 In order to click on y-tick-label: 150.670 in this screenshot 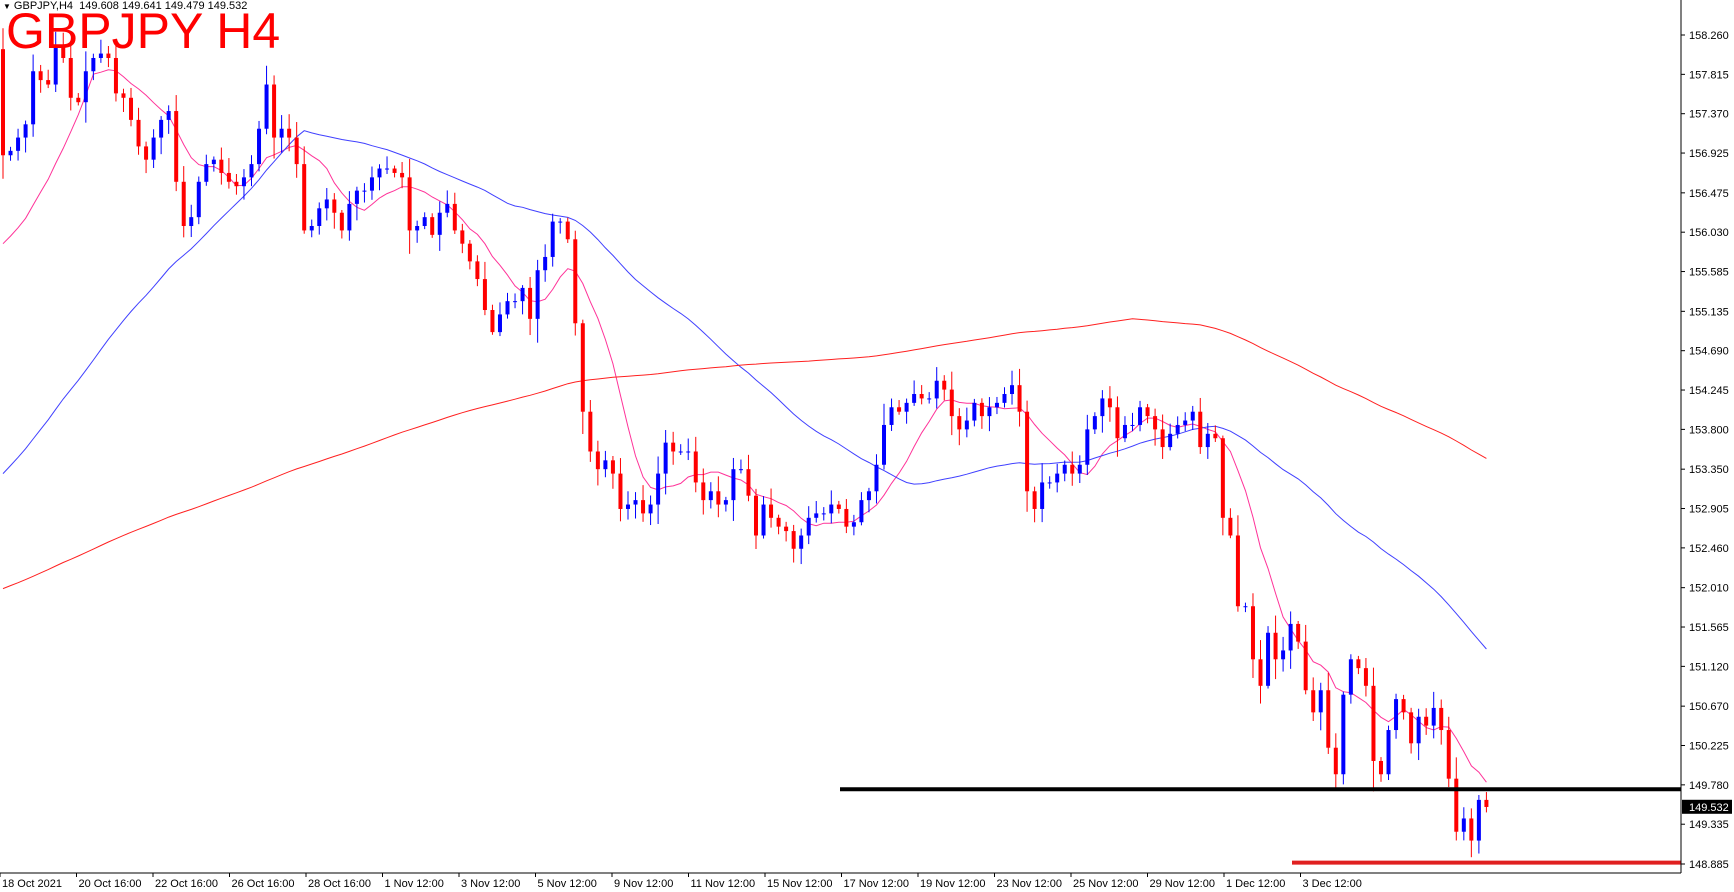, I will do `click(1709, 707)`.